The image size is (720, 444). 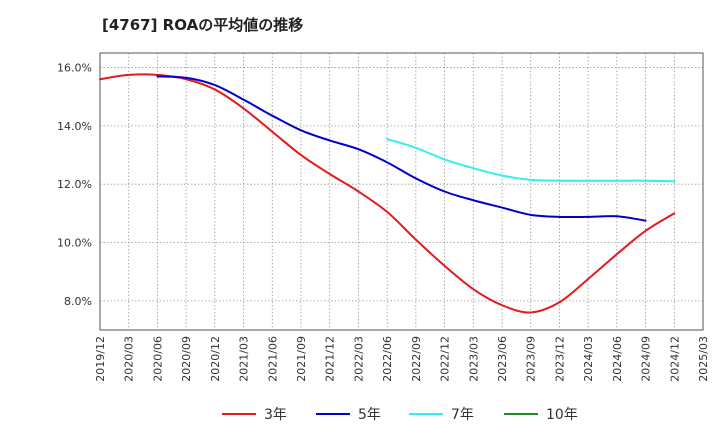 I want to click on legend-label: 5年, so click(x=369, y=415).